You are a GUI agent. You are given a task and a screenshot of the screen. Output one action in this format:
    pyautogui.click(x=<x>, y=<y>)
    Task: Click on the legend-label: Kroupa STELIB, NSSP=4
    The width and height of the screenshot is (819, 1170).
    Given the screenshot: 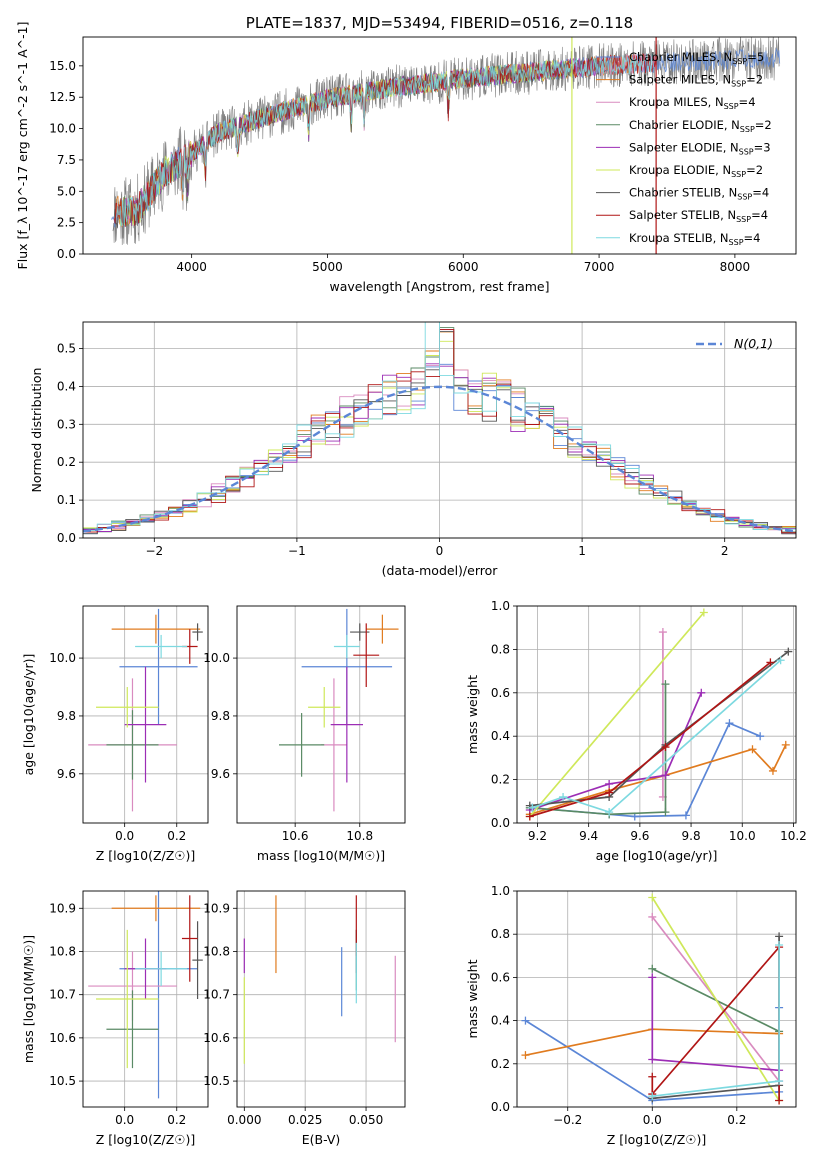 What is the action you would take?
    pyautogui.click(x=695, y=239)
    